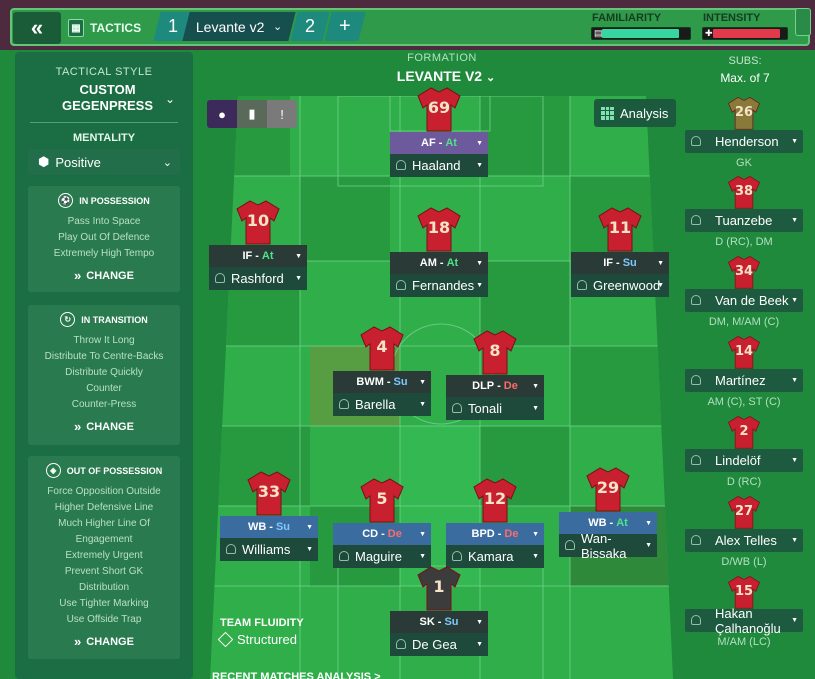  What do you see at coordinates (382, 522) in the screenshot?
I see `player-card: 5 CD - De ▼ Maguire ▼` at bounding box center [382, 522].